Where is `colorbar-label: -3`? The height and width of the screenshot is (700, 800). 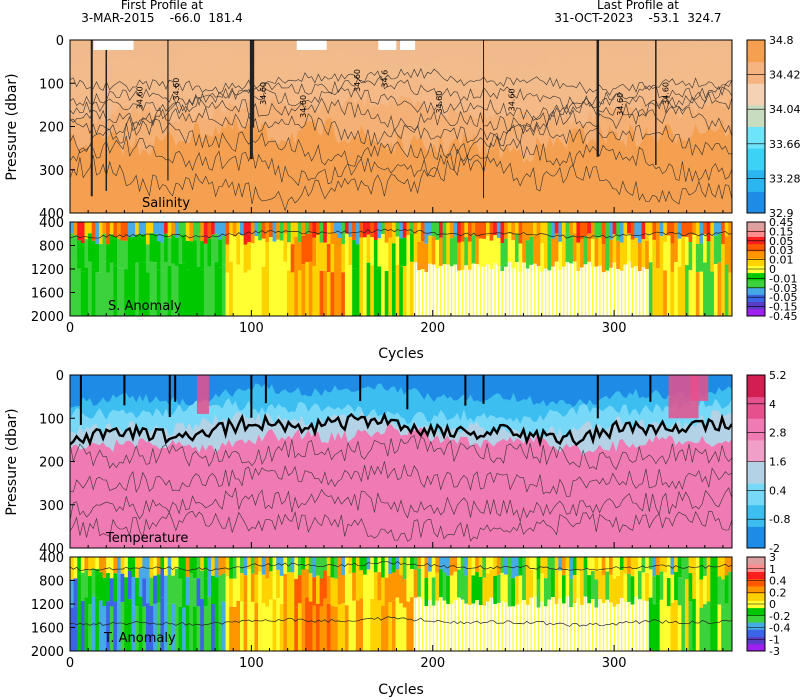 colorbar-label: -3 is located at coordinates (774, 651).